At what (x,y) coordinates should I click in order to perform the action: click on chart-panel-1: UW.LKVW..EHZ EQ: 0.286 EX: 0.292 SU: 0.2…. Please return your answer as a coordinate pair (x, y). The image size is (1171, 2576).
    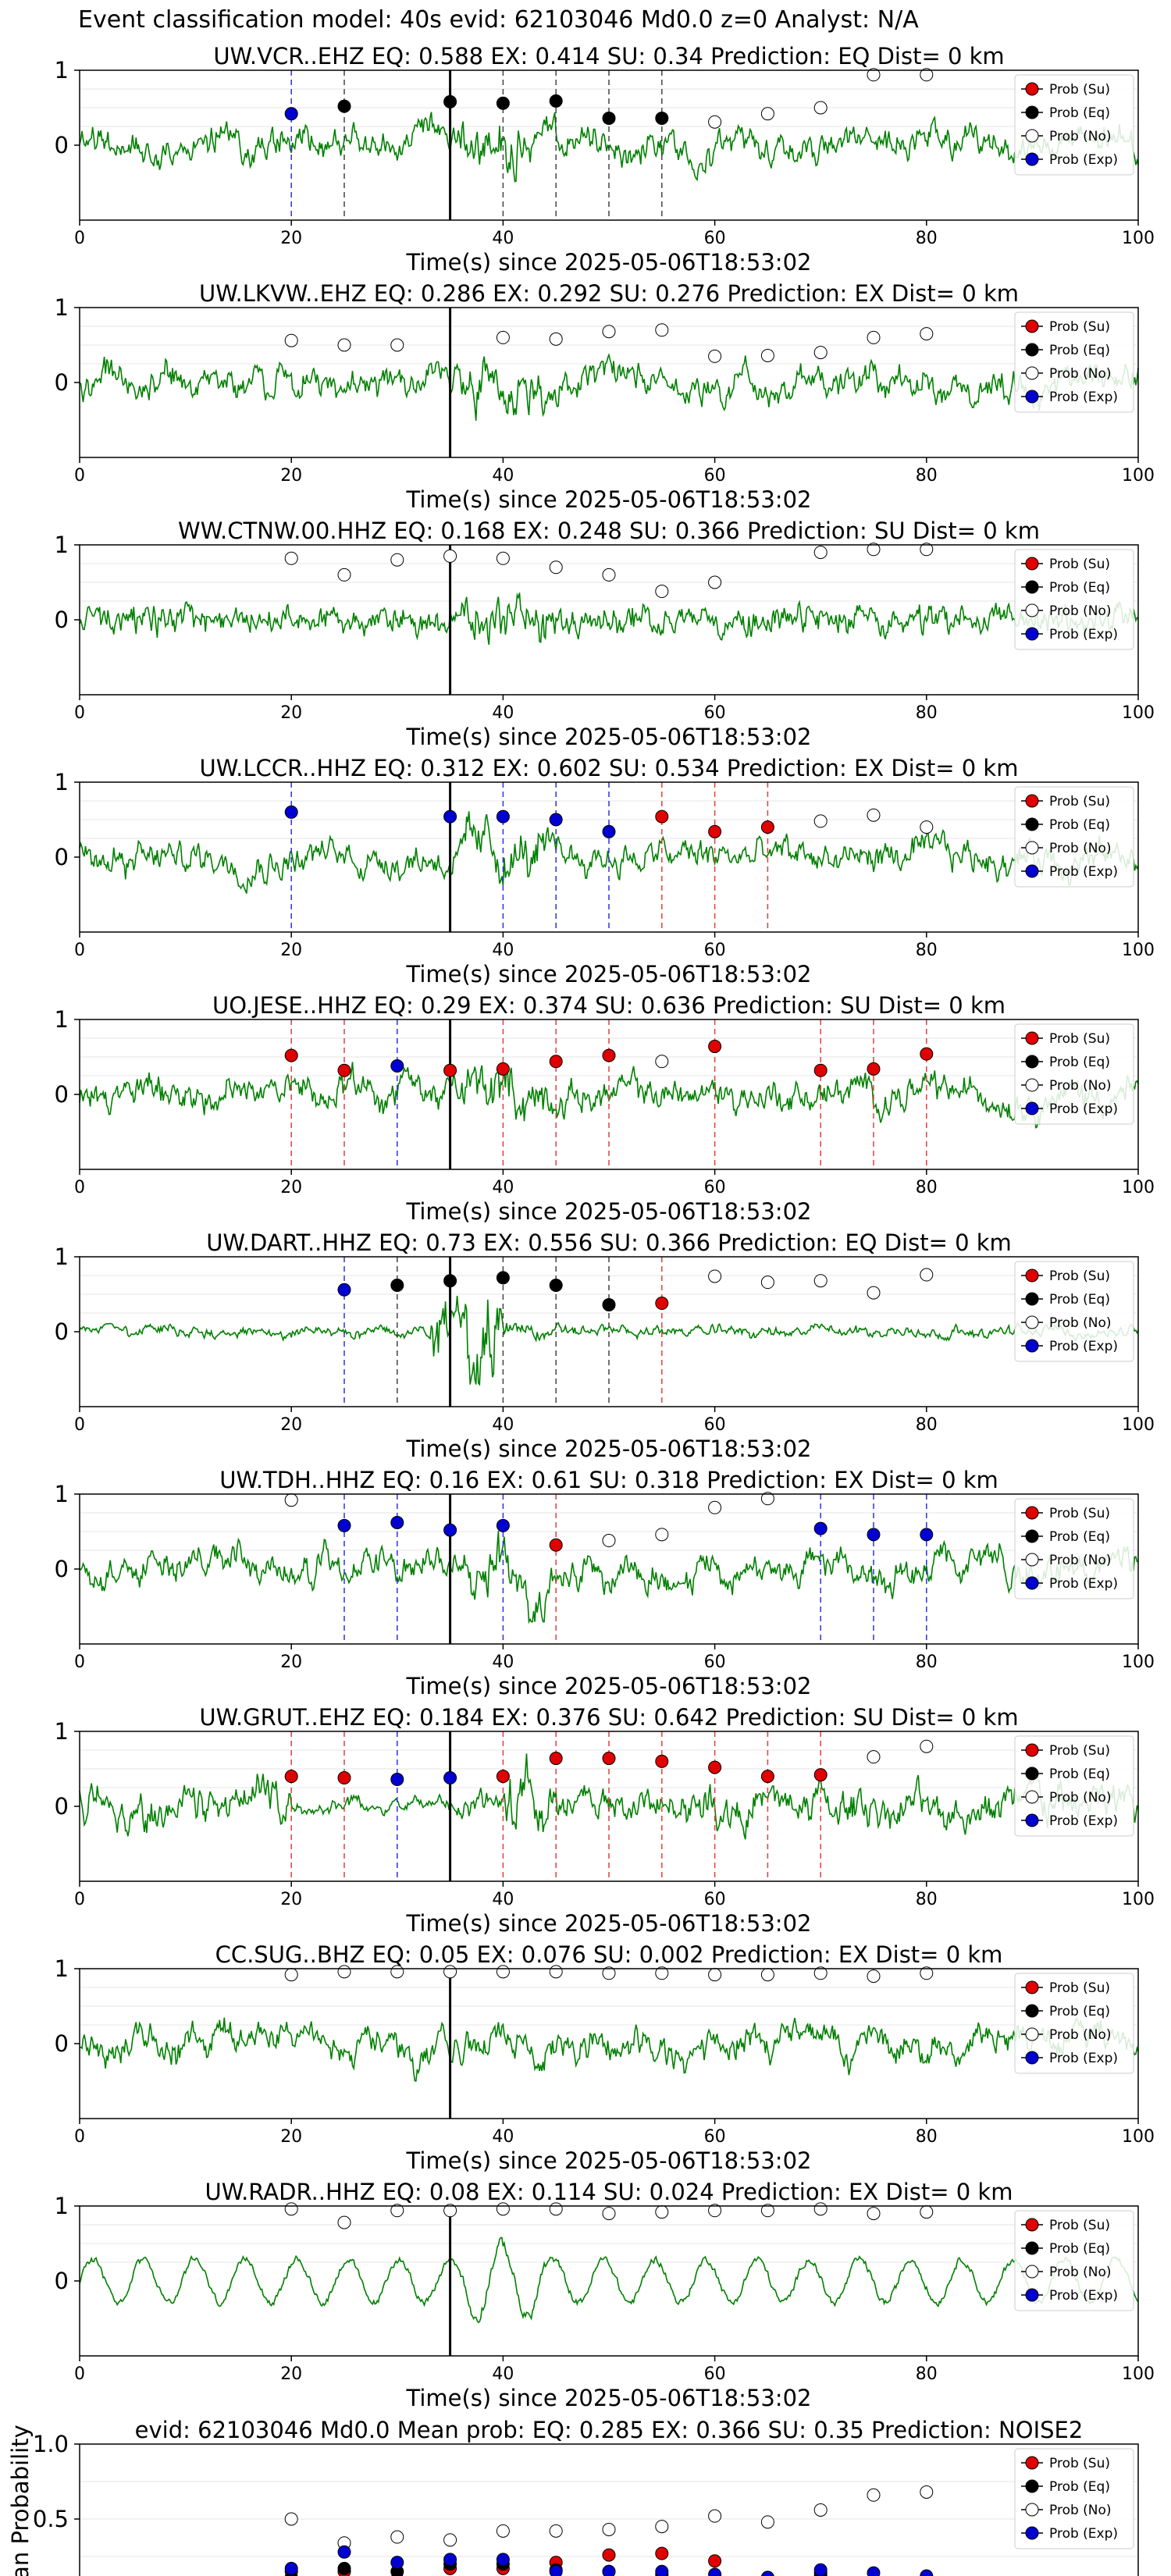
    Looking at the image, I should click on (605, 396).